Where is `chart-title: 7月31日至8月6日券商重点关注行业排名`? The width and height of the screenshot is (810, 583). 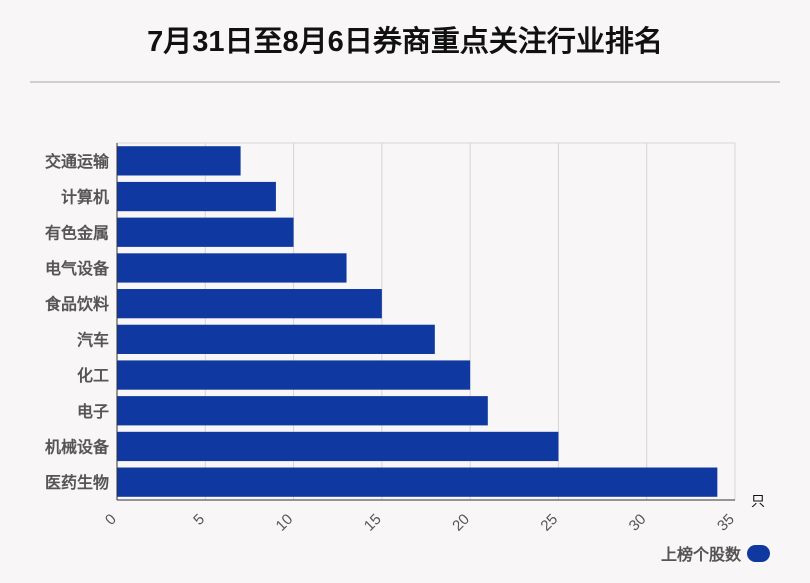 chart-title: 7月31日至8月6日券商重点关注行业排名 is located at coordinates (405, 42).